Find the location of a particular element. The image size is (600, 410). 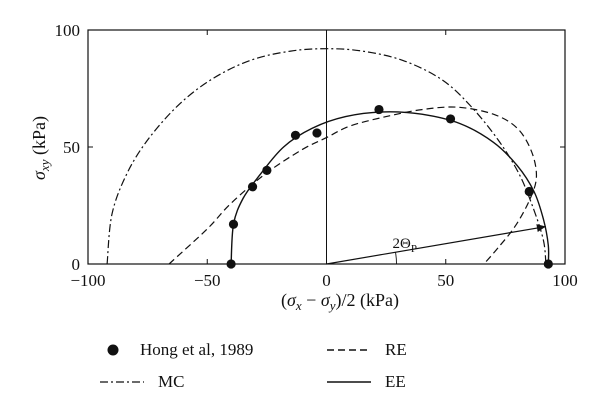

legend-label-ee: EE is located at coordinates (395, 381).